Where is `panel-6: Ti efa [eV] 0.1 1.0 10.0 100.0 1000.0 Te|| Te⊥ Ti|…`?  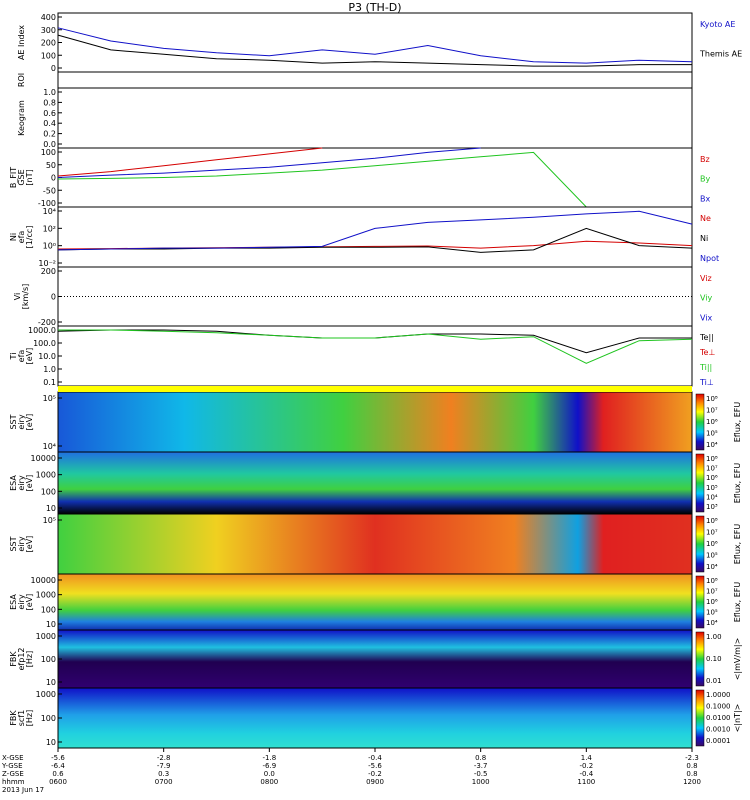 panel-6: Ti efa [eV] 0.1 1.0 10.0 100.0 1000.0 Te|| Te⊥ Ti|… is located at coordinates (362, 356).